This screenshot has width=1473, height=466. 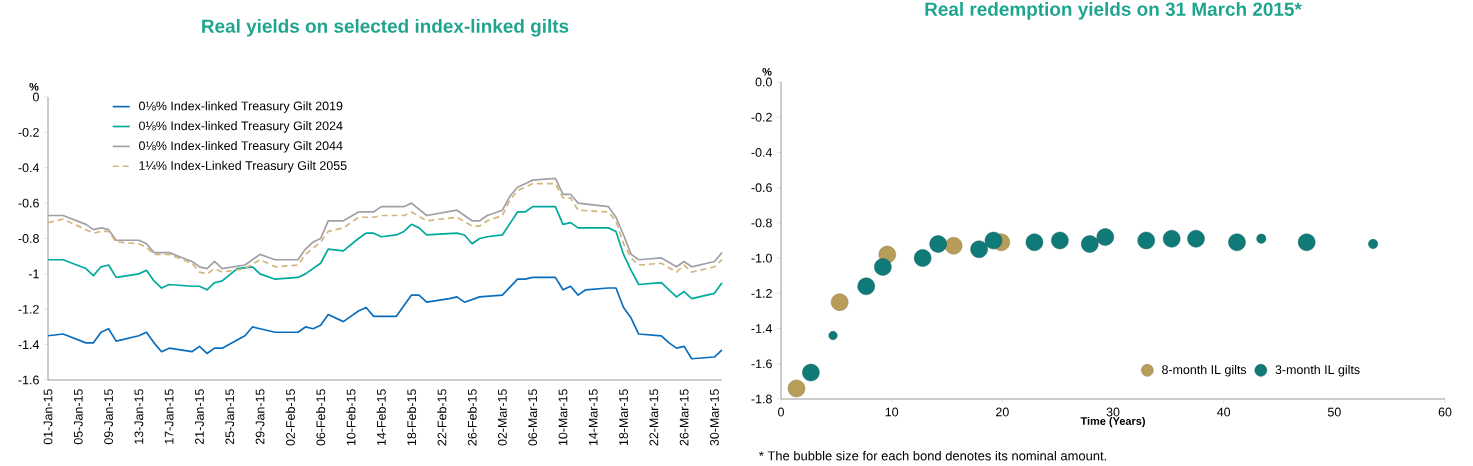 I want to click on chart-title: Real yields on selected index-linked gilts, so click(x=385, y=27).